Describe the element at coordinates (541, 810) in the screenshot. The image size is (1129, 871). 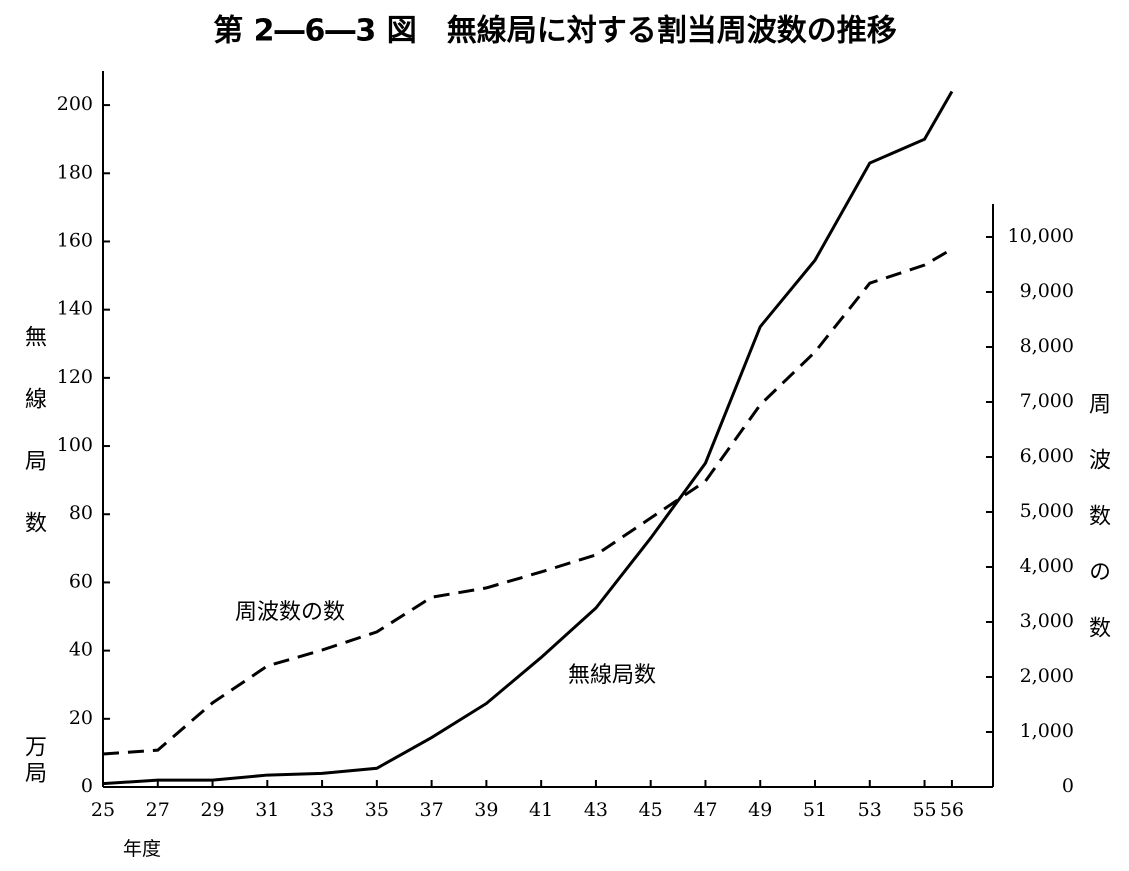
I see `x-tick-label: 41` at that location.